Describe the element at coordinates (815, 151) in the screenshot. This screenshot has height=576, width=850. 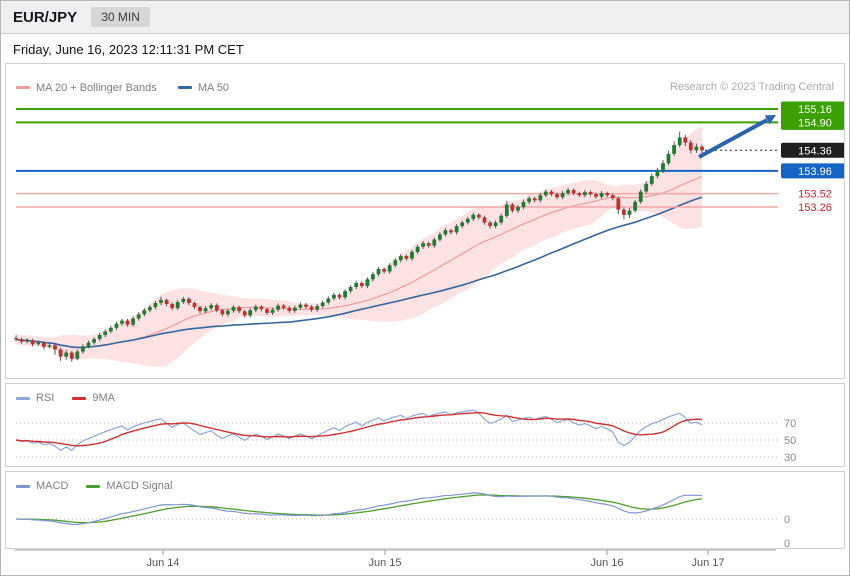
I see `svg-text: 154.36` at that location.